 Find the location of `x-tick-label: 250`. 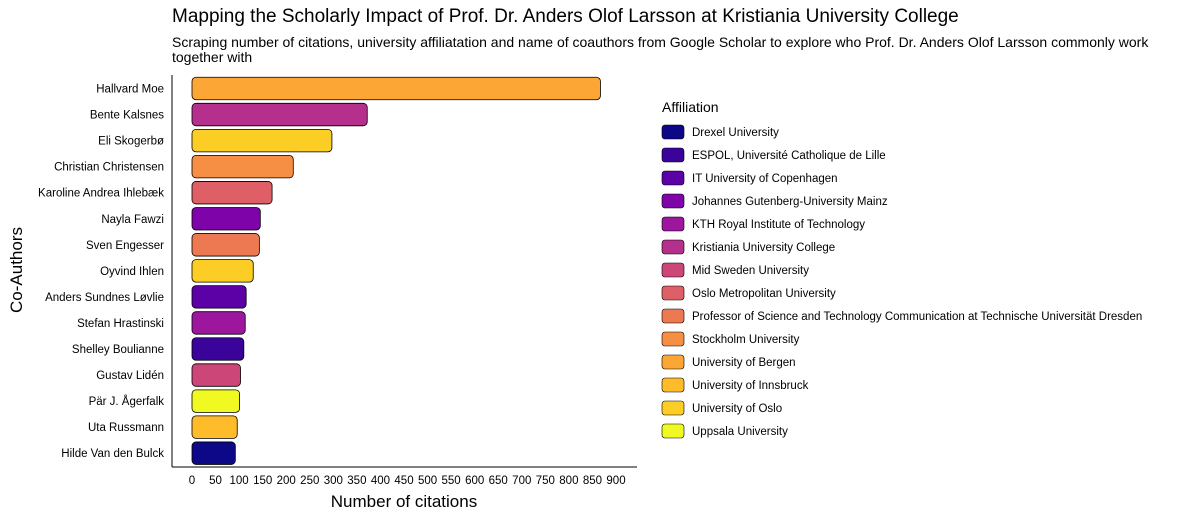

x-tick-label: 250 is located at coordinates (309, 481).